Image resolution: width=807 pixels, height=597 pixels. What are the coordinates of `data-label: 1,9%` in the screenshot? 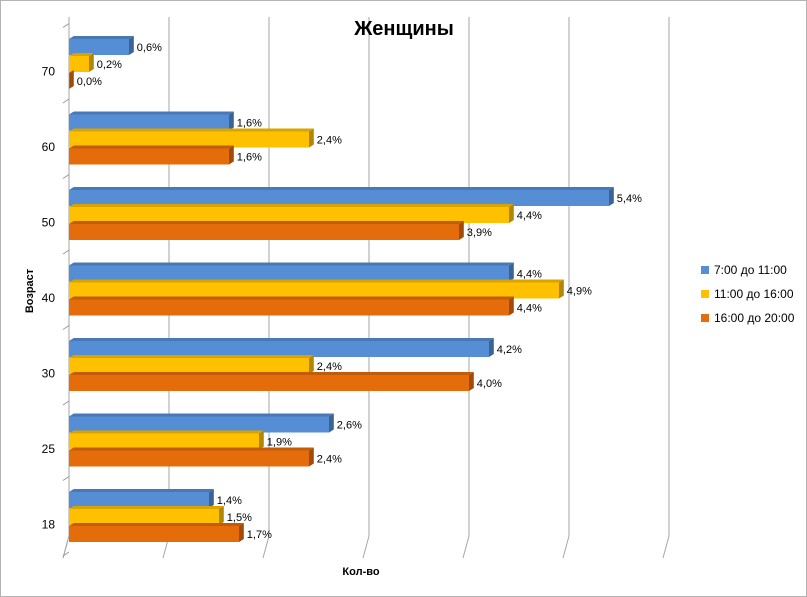 It's located at (279, 443).